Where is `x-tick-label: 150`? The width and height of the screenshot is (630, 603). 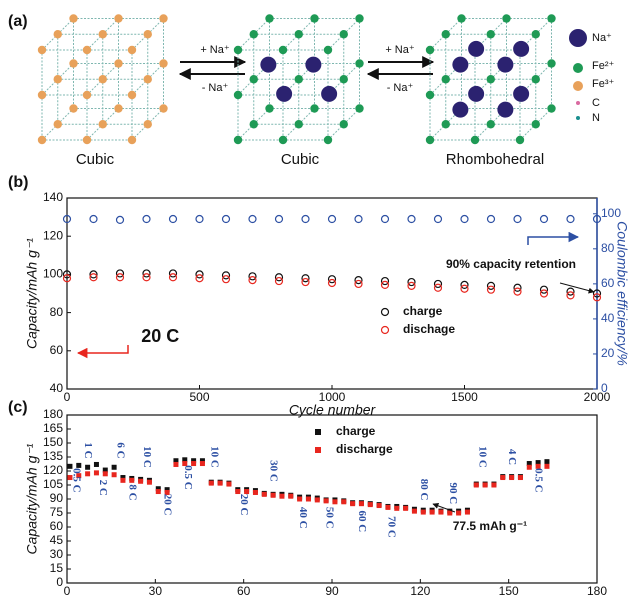 x-tick-label: 150 is located at coordinates (509, 591).